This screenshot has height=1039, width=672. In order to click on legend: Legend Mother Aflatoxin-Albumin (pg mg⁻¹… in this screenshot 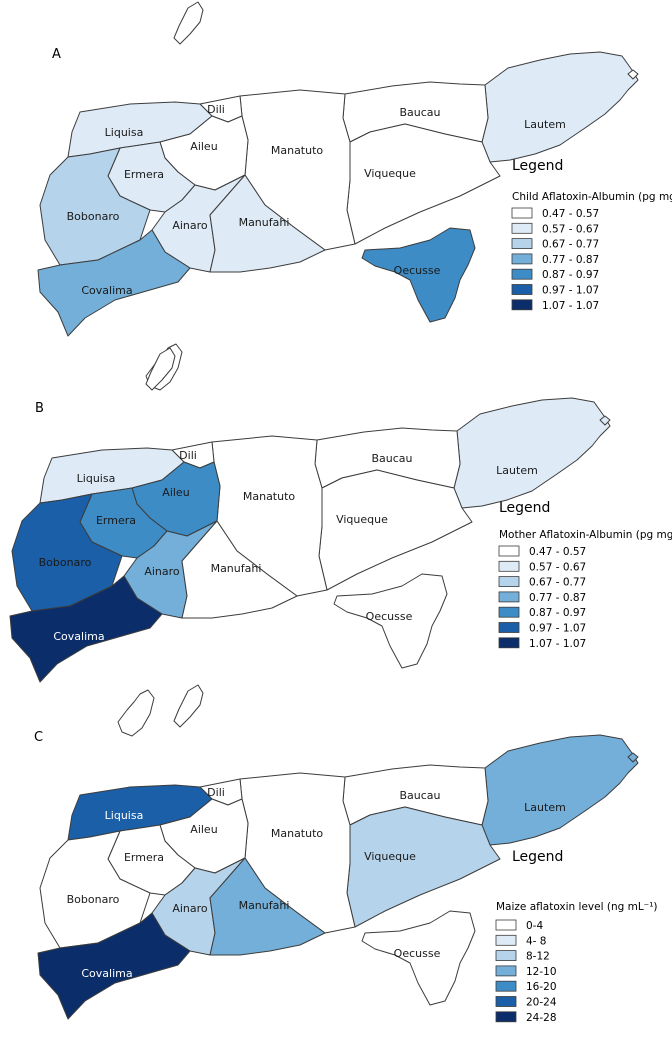, I will do `click(585, 575)`.